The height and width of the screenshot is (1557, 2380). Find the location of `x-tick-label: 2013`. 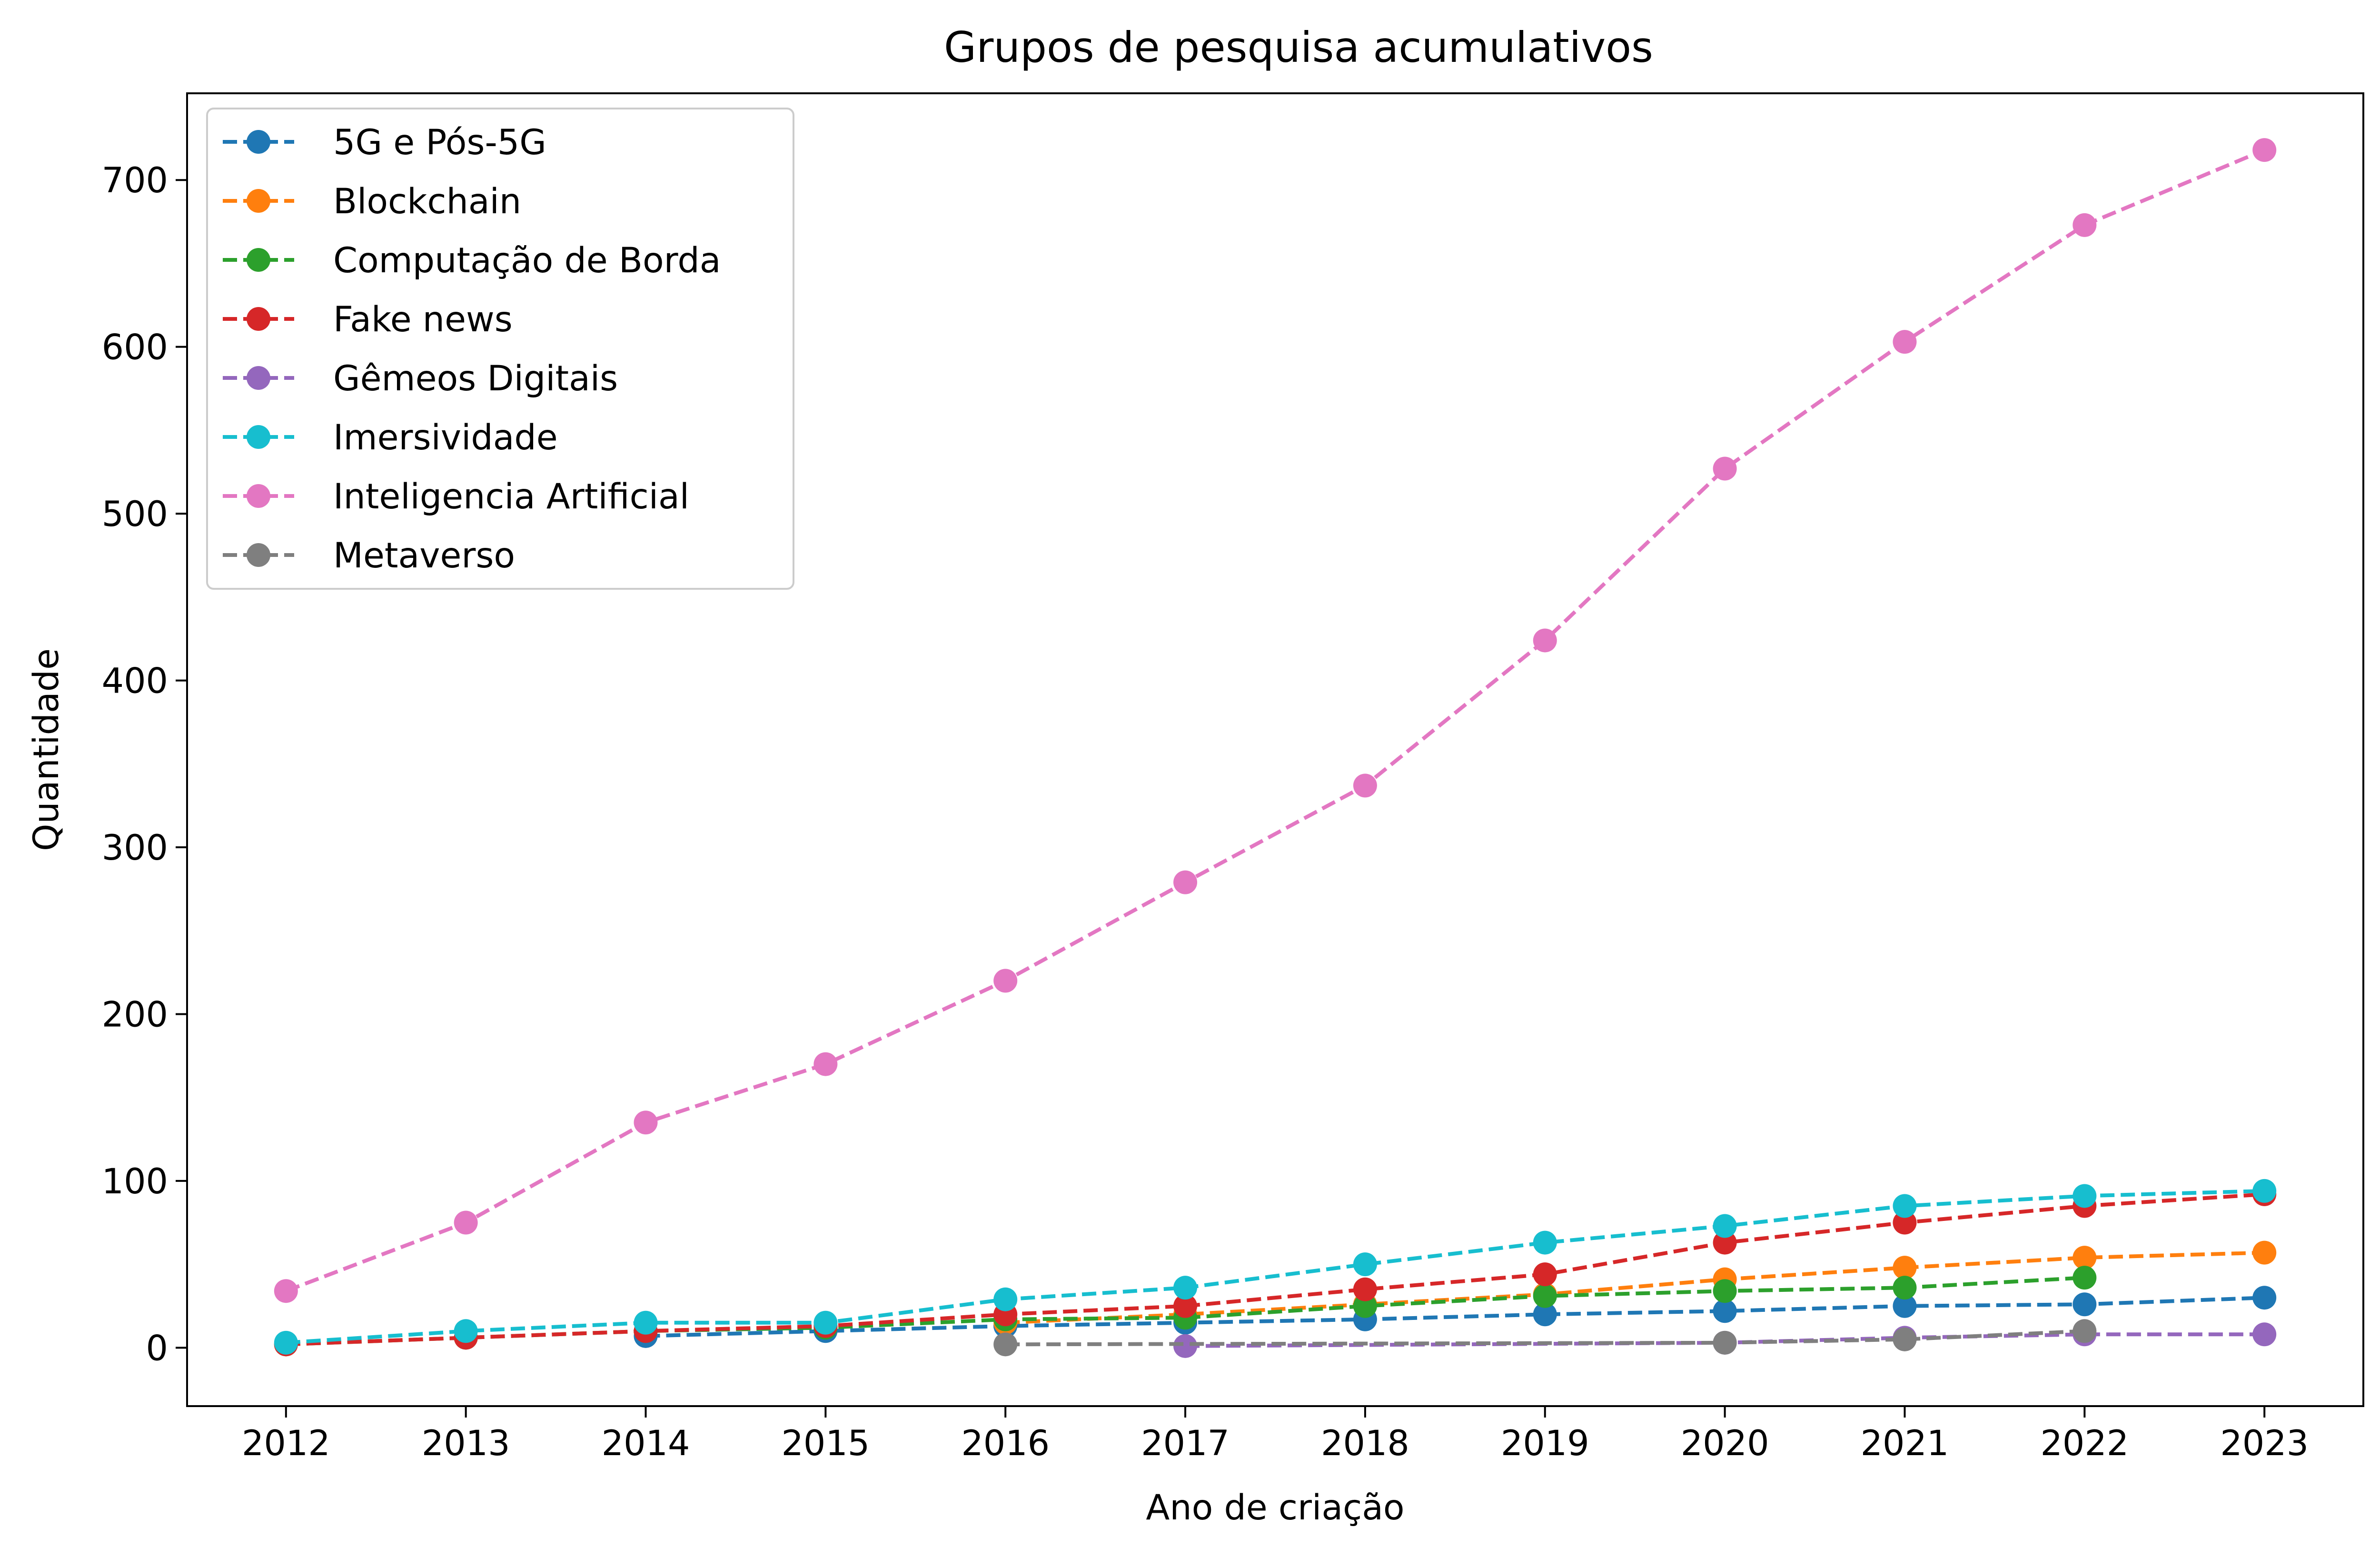

x-tick-label: 2013 is located at coordinates (466, 1444).